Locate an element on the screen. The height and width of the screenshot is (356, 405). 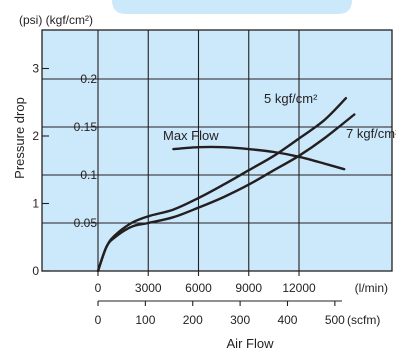
x-tick-label-scfm: 0 is located at coordinates (98, 320).